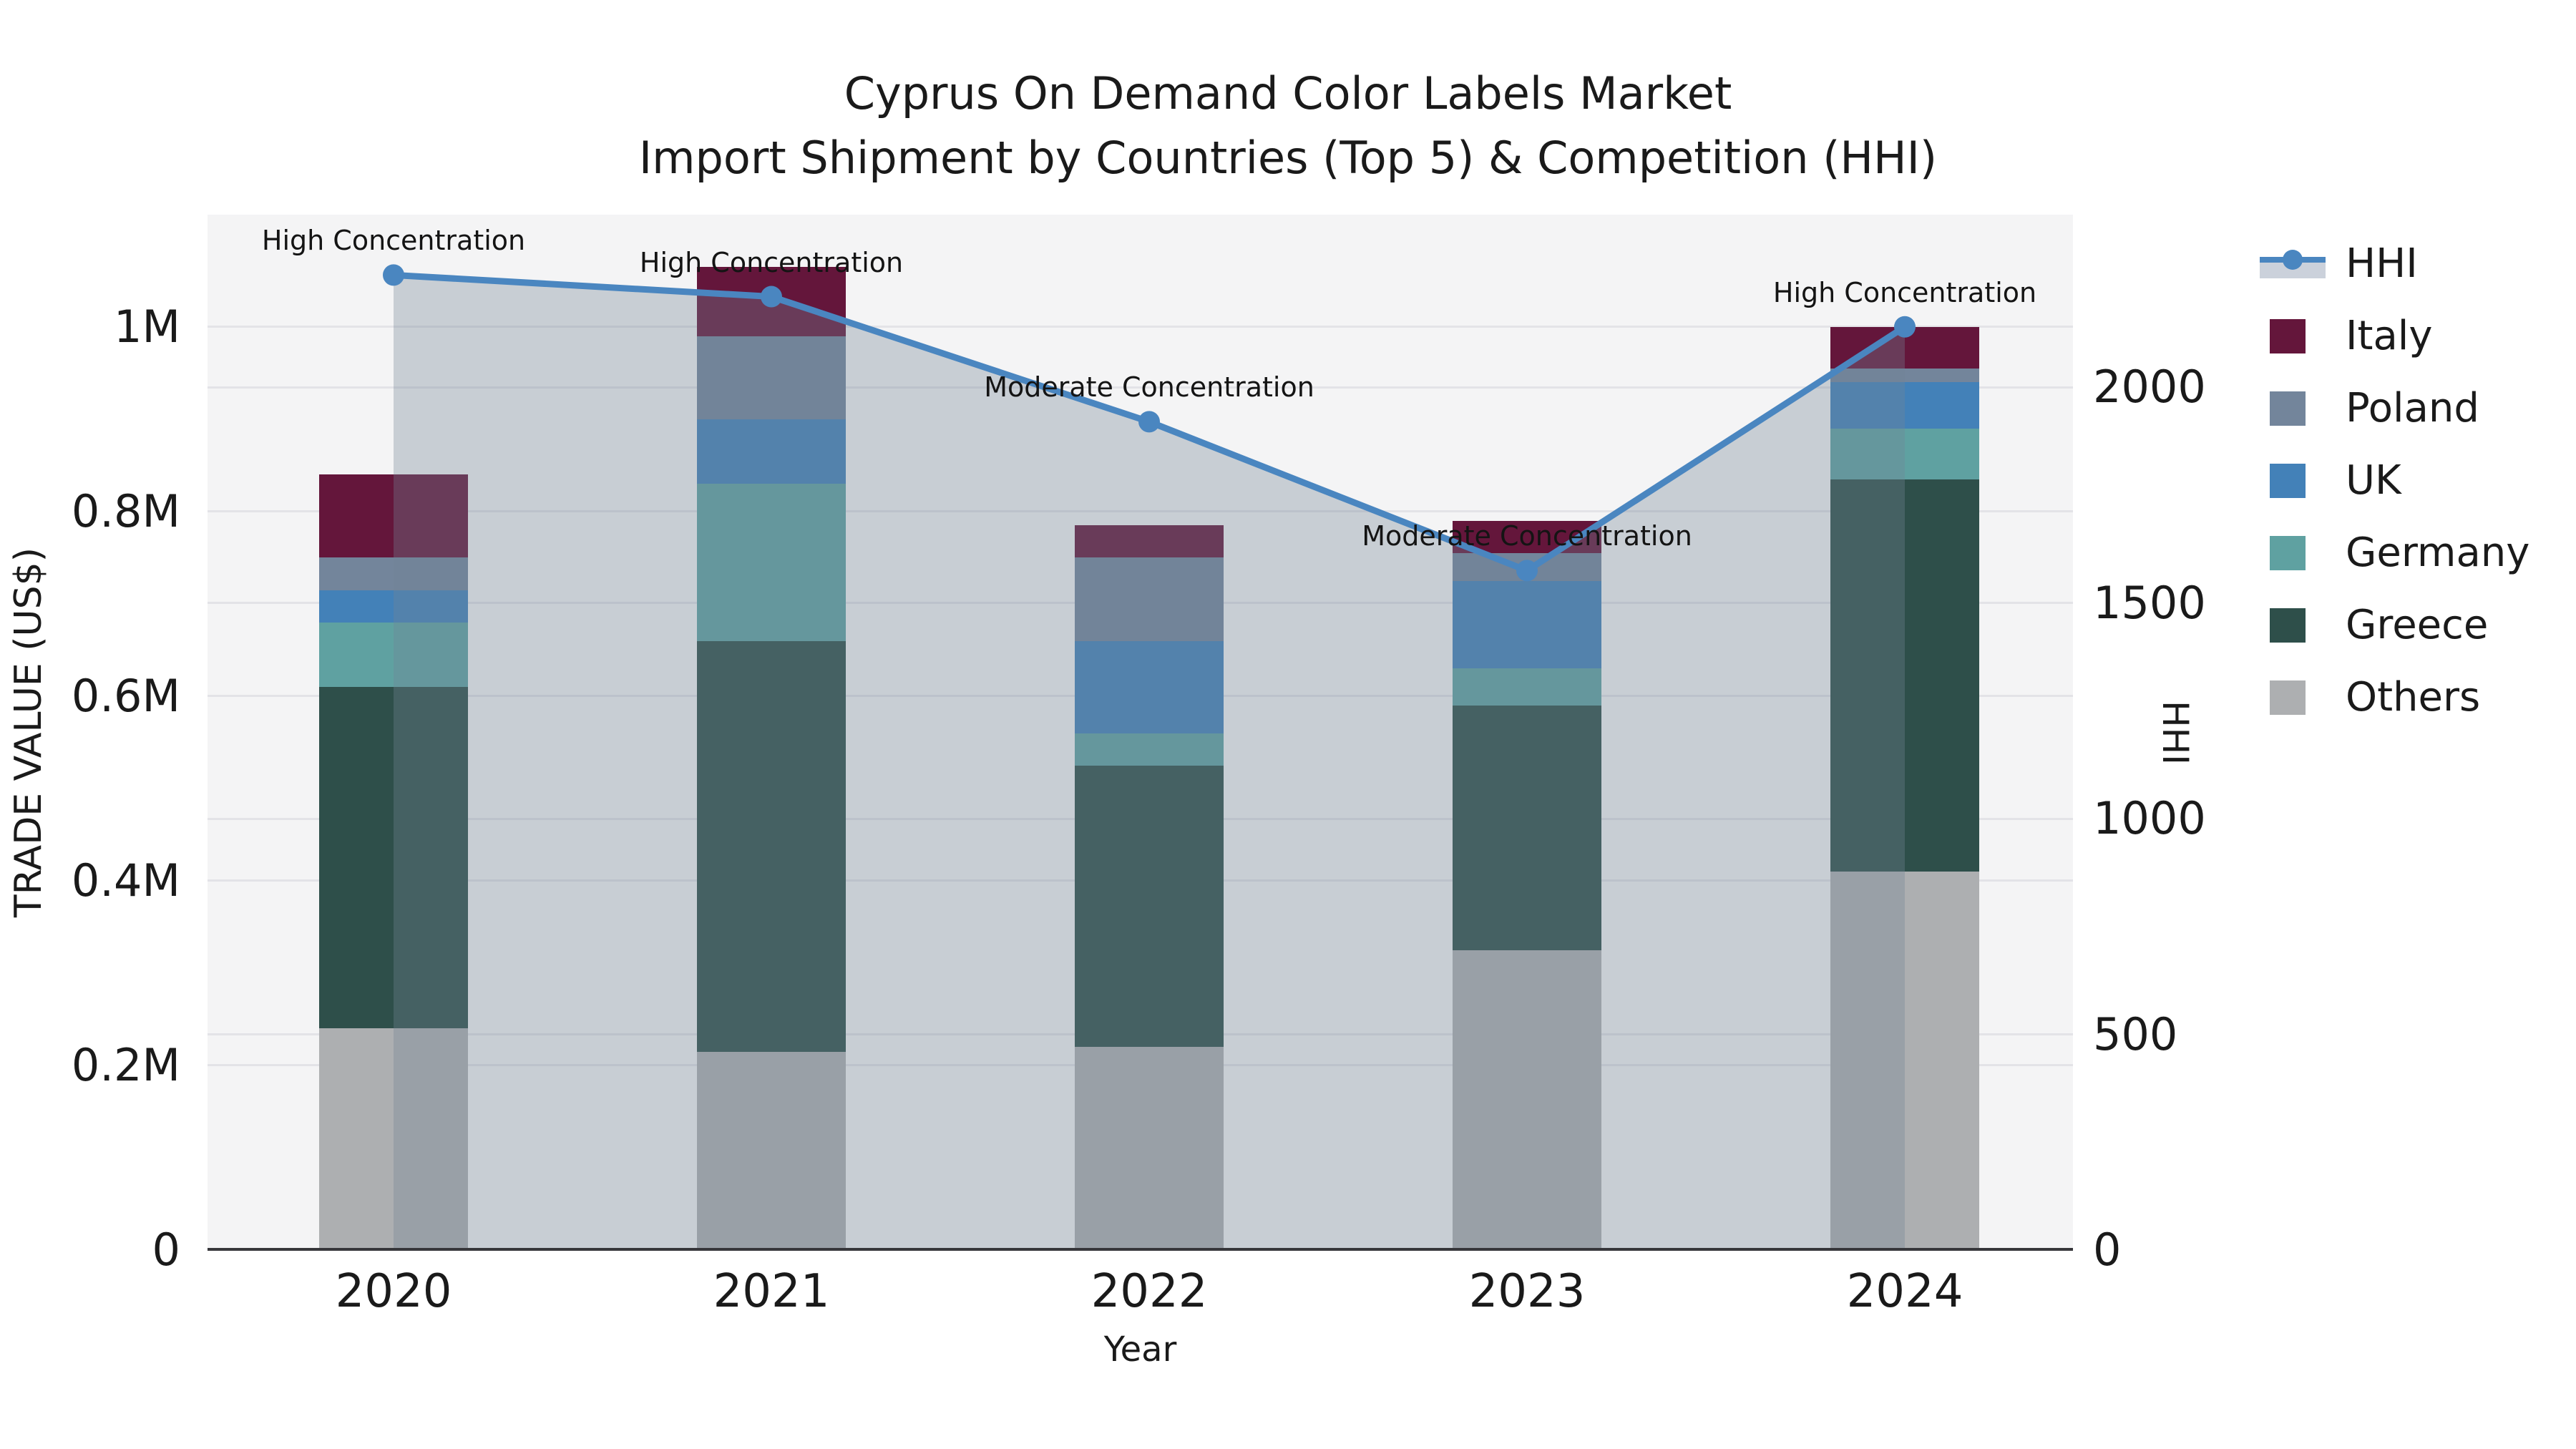  I want to click on hhi-marker-2022, so click(1149, 422).